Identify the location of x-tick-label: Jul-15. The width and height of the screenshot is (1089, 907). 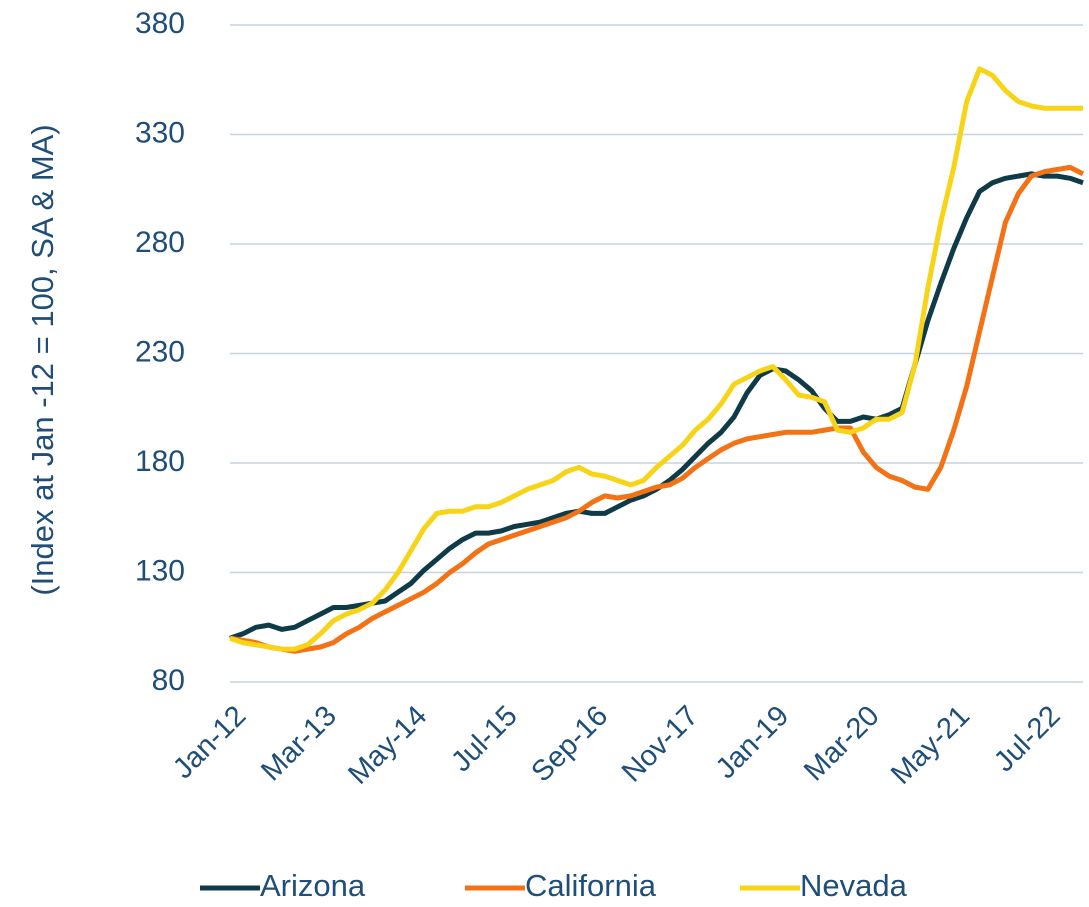
(484, 739).